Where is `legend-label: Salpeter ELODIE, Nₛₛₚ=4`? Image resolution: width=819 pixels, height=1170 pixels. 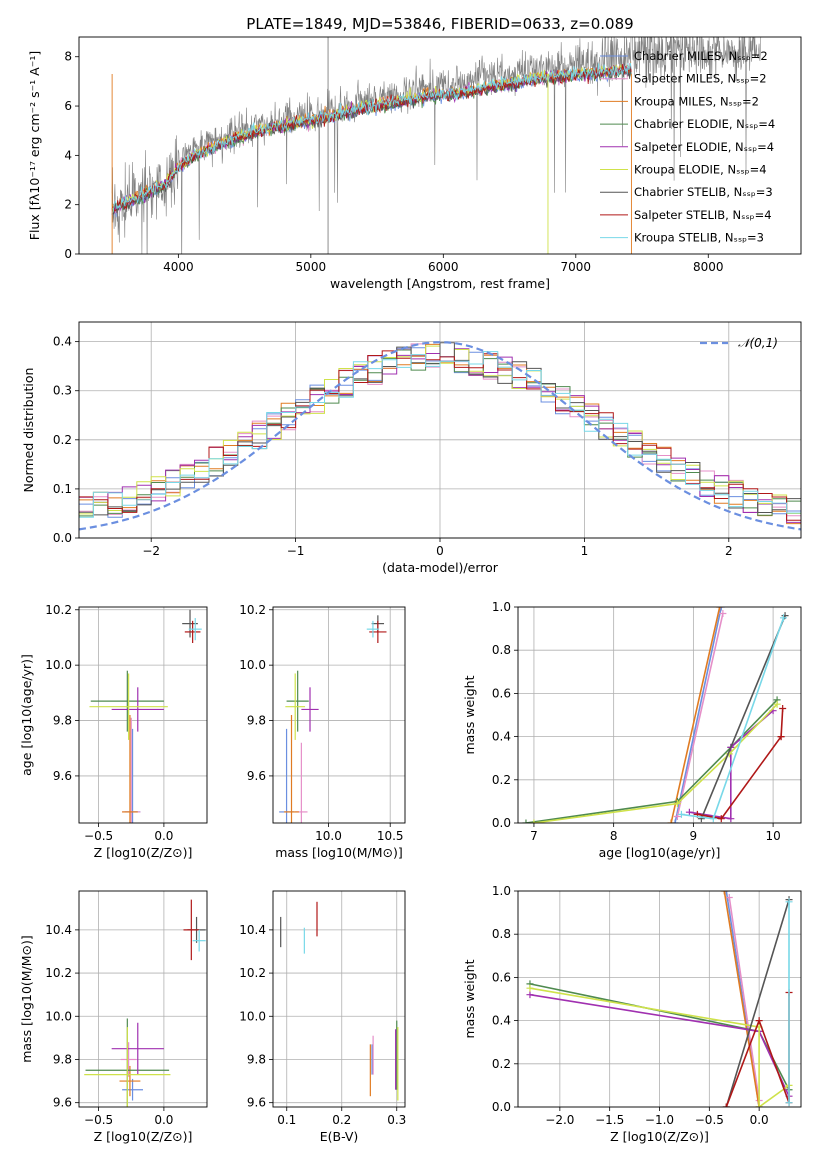
legend-label: Salpeter ELODIE, Nₛₛₚ=4 is located at coordinates (704, 147).